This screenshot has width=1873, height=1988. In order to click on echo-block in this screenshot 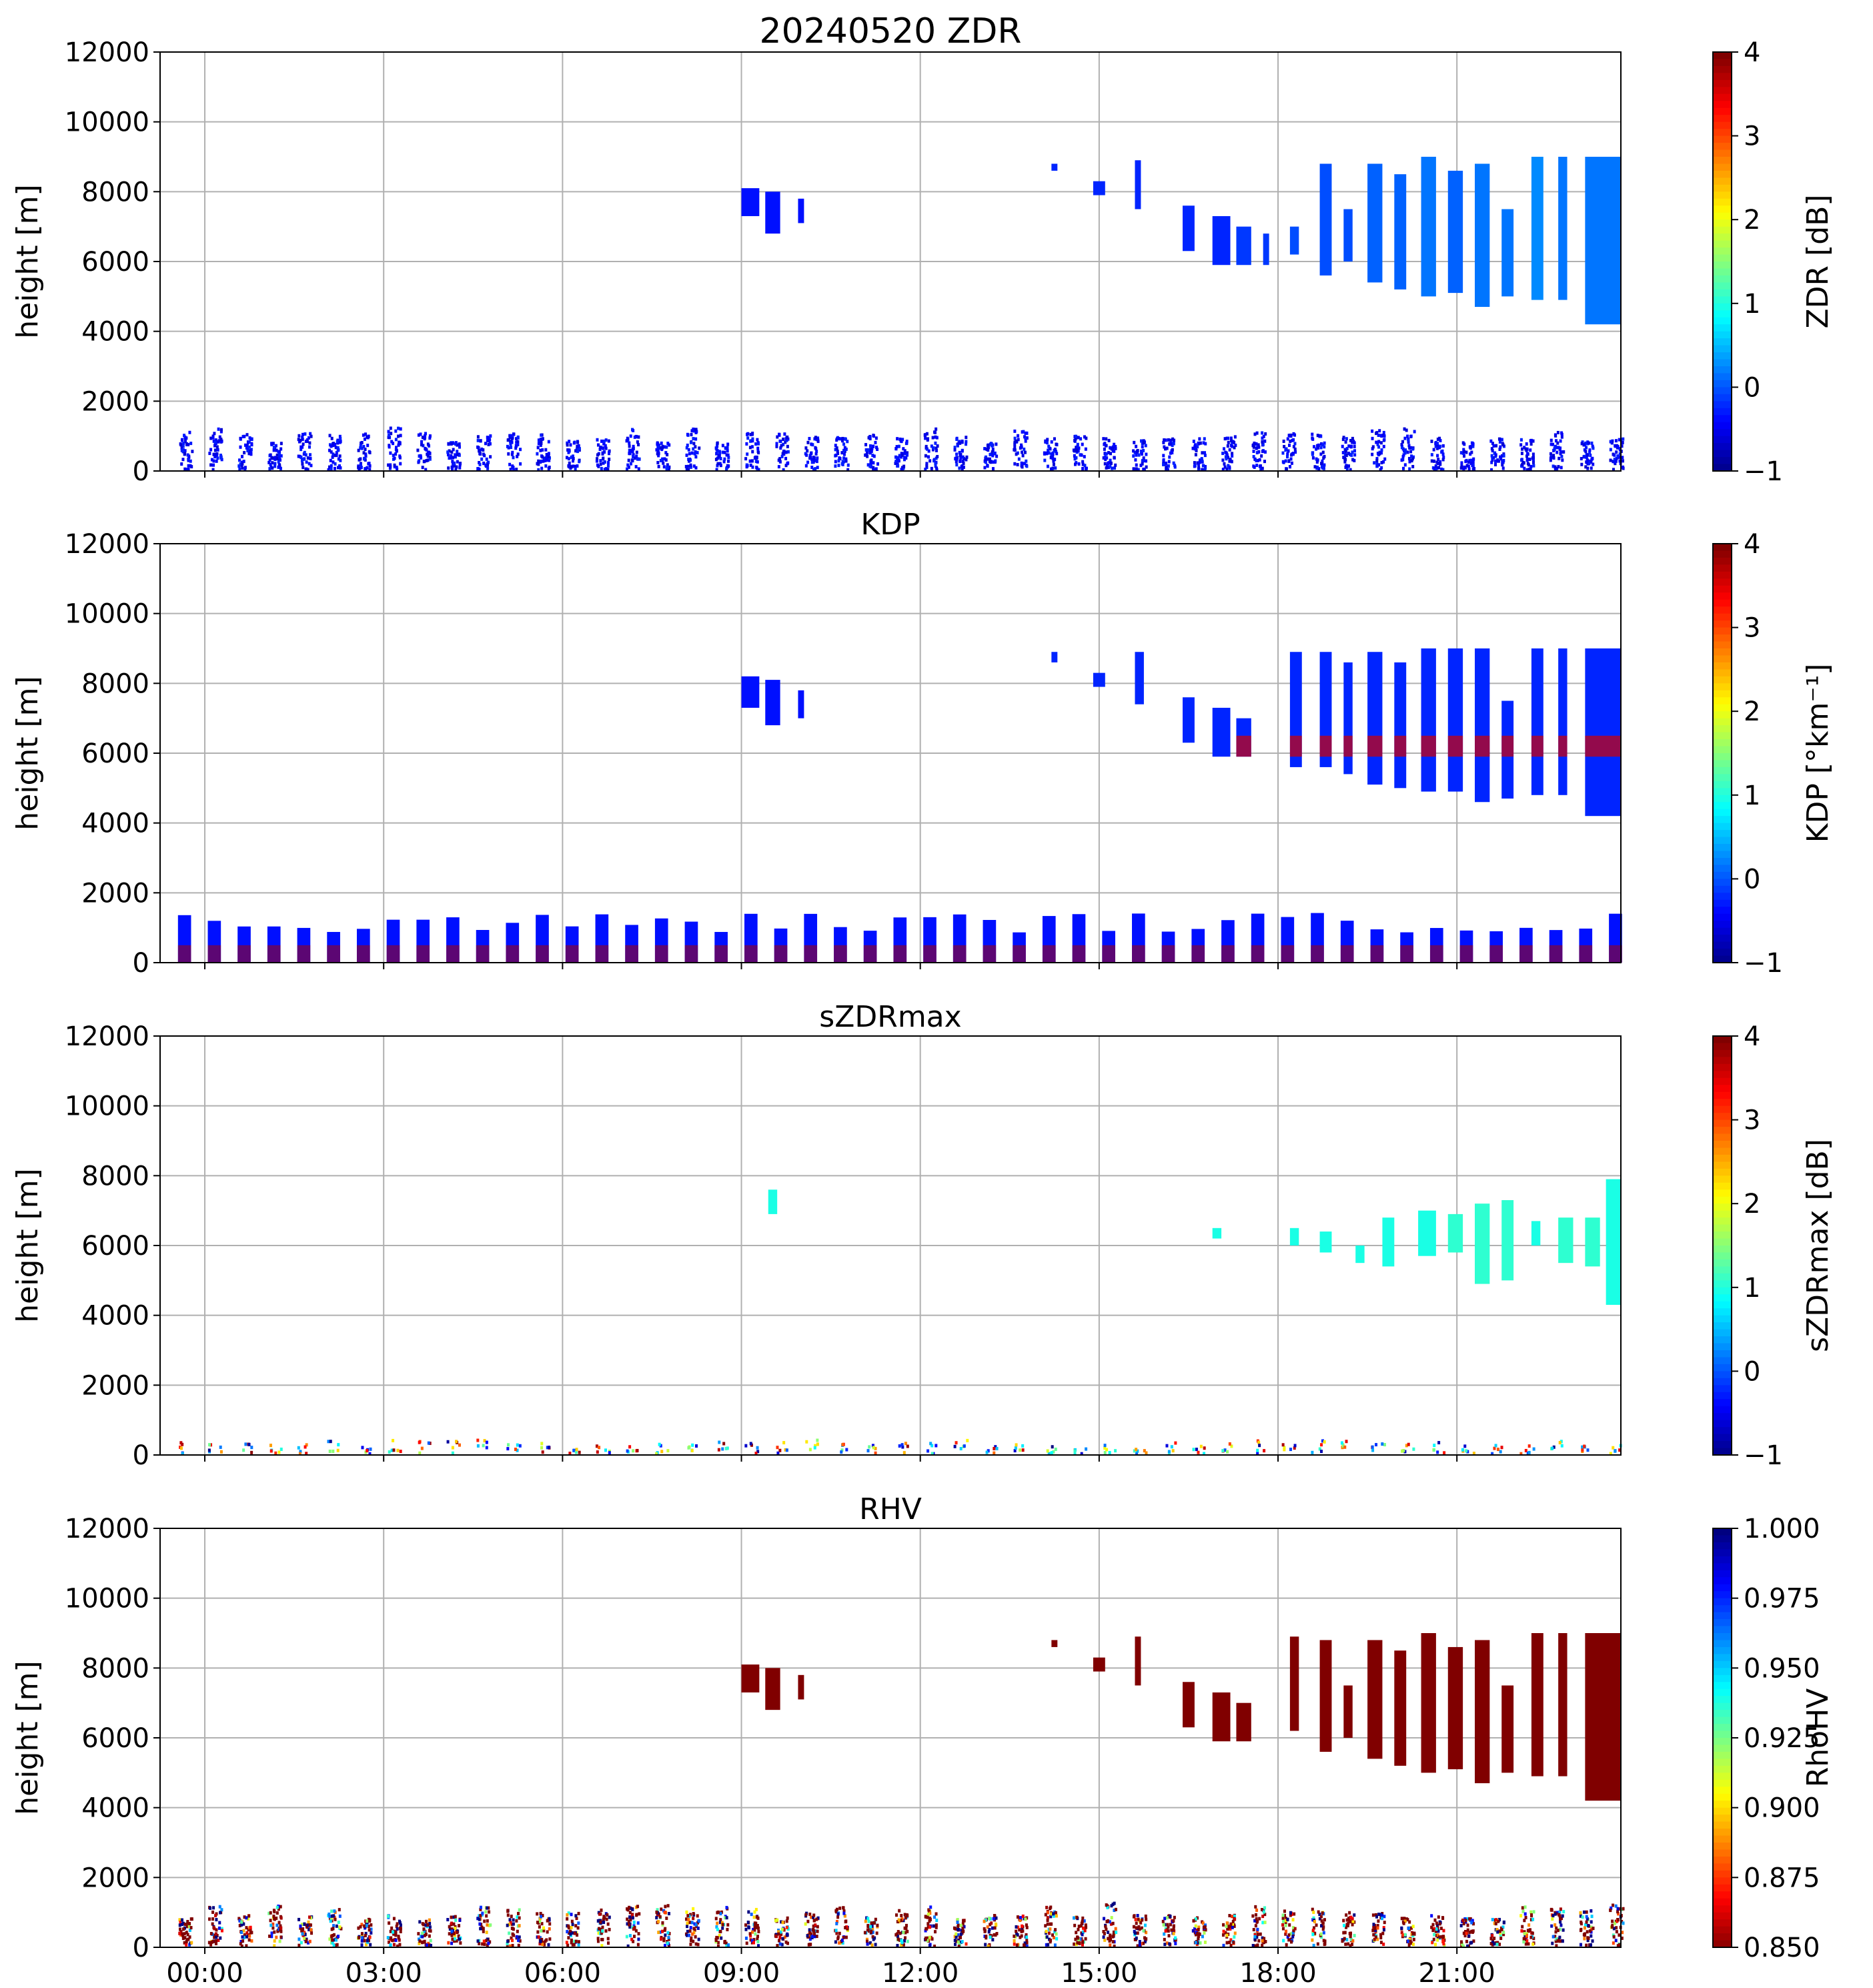, I will do `click(1099, 188)`.